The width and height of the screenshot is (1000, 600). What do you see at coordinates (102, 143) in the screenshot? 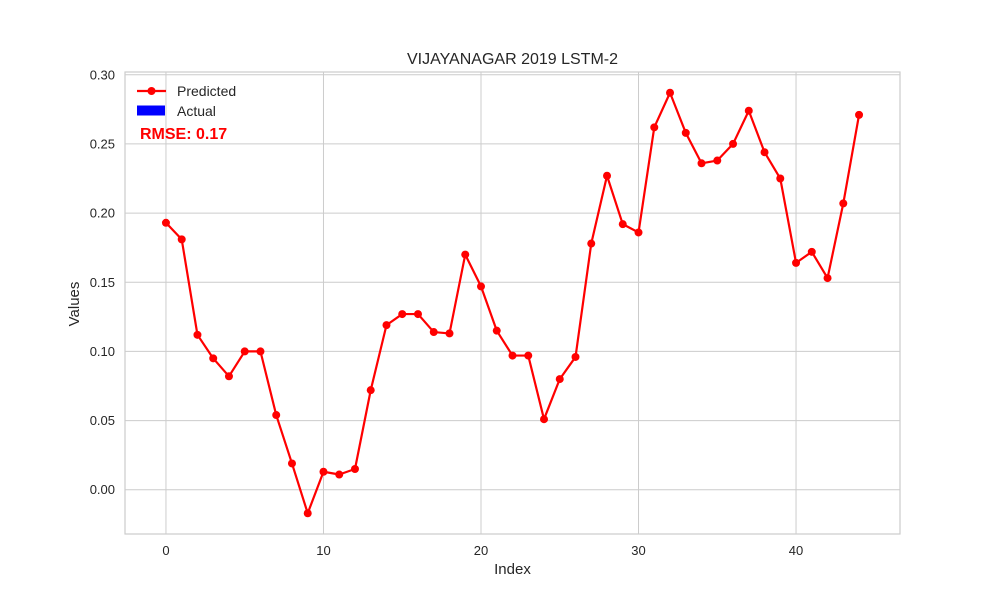
I see `y-tick-label: 0.25` at bounding box center [102, 143].